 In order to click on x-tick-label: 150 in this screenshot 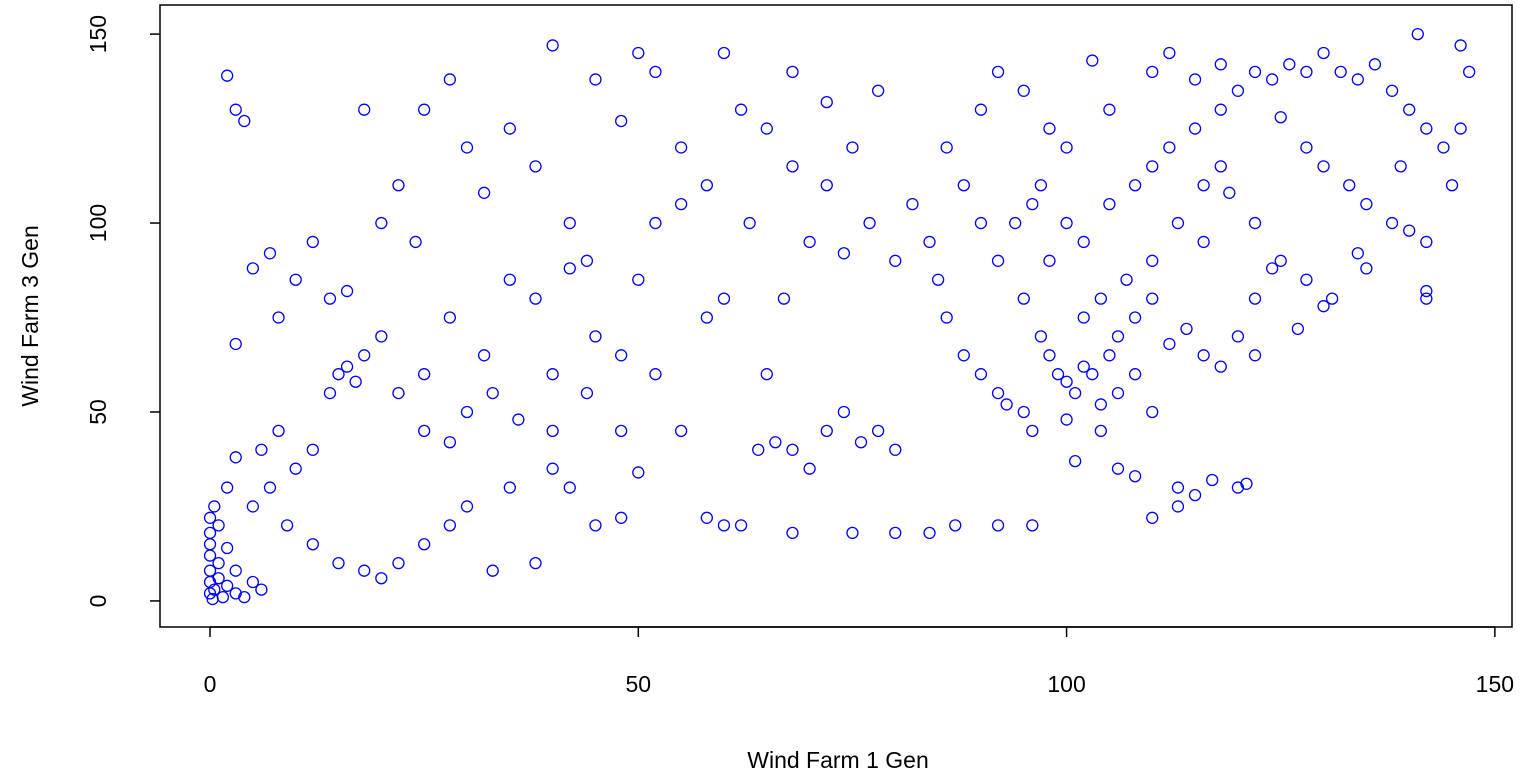, I will do `click(1495, 684)`.